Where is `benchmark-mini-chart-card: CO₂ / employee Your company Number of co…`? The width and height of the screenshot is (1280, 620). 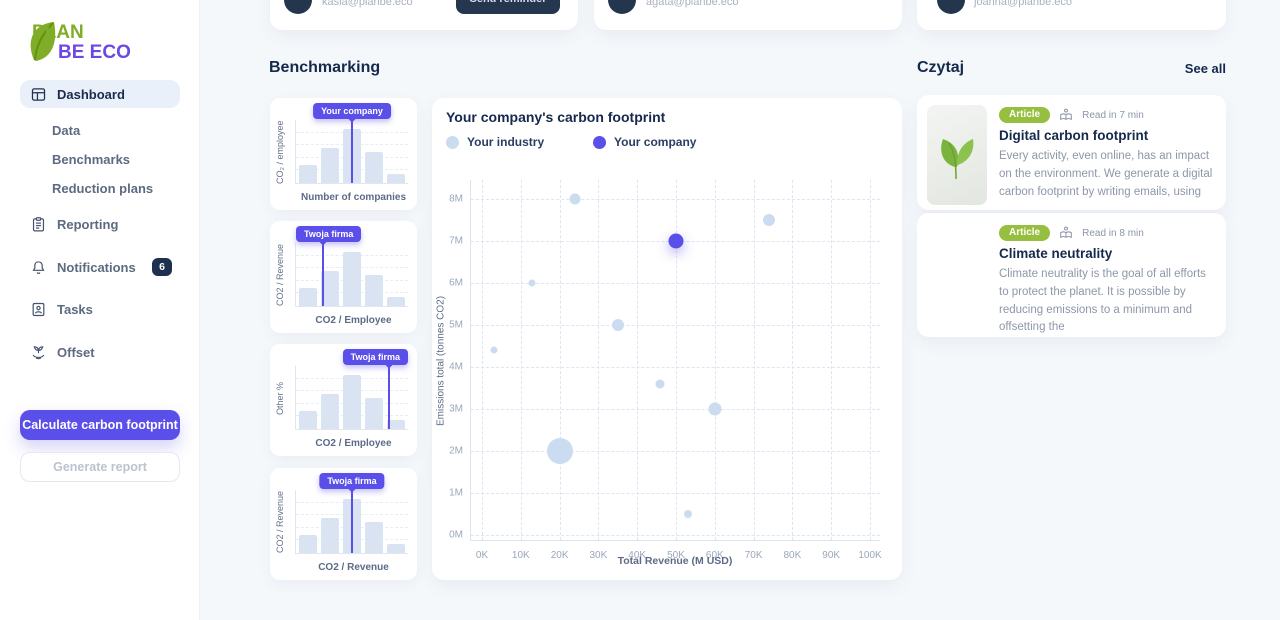 benchmark-mini-chart-card: CO₂ / employee Your company Number of co… is located at coordinates (343, 154).